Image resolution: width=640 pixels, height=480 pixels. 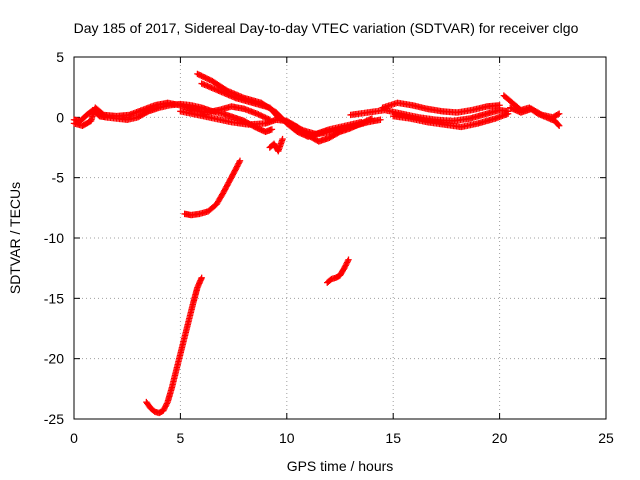 I want to click on series-arc-h, so click(x=441, y=107).